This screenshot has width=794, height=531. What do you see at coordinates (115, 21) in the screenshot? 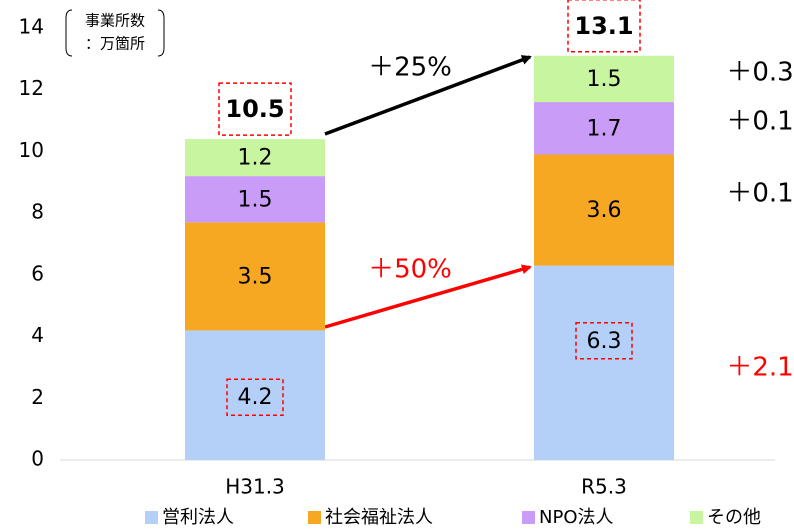
I see `unit-label: 事業所数` at bounding box center [115, 21].